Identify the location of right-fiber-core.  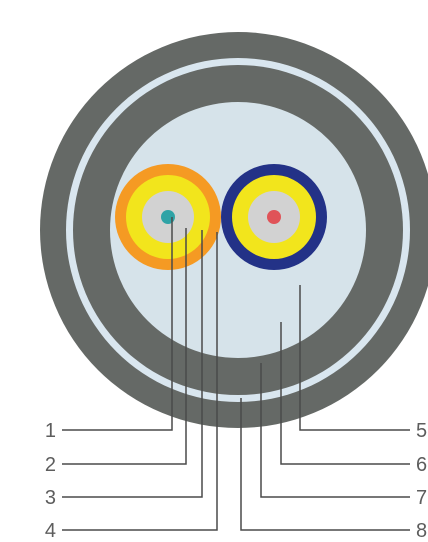
(274, 217).